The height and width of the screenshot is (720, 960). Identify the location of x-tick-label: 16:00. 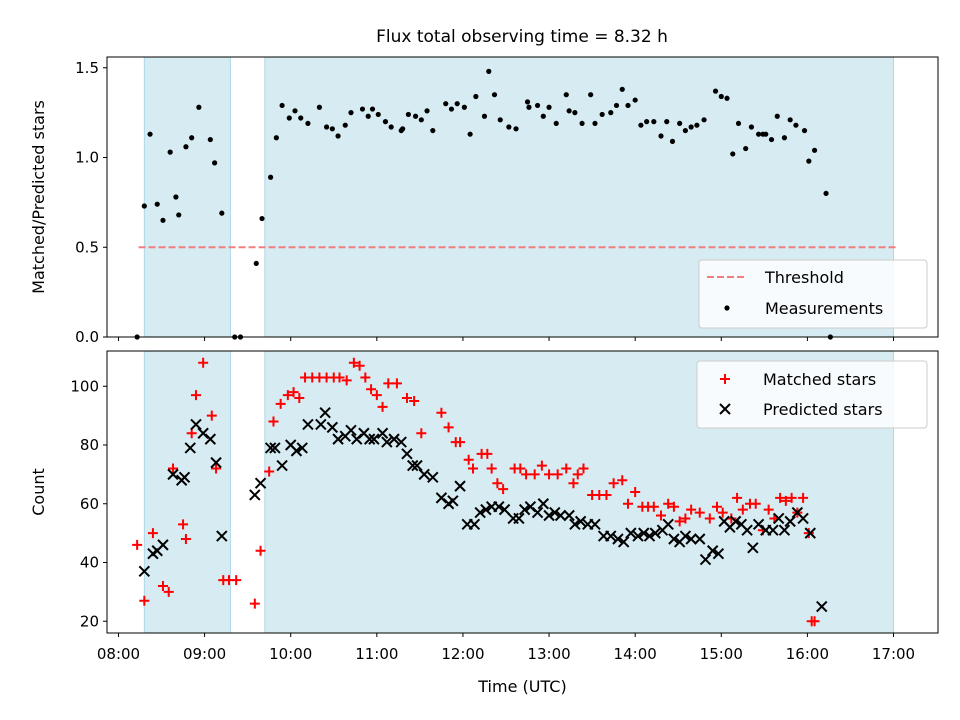
(807, 654).